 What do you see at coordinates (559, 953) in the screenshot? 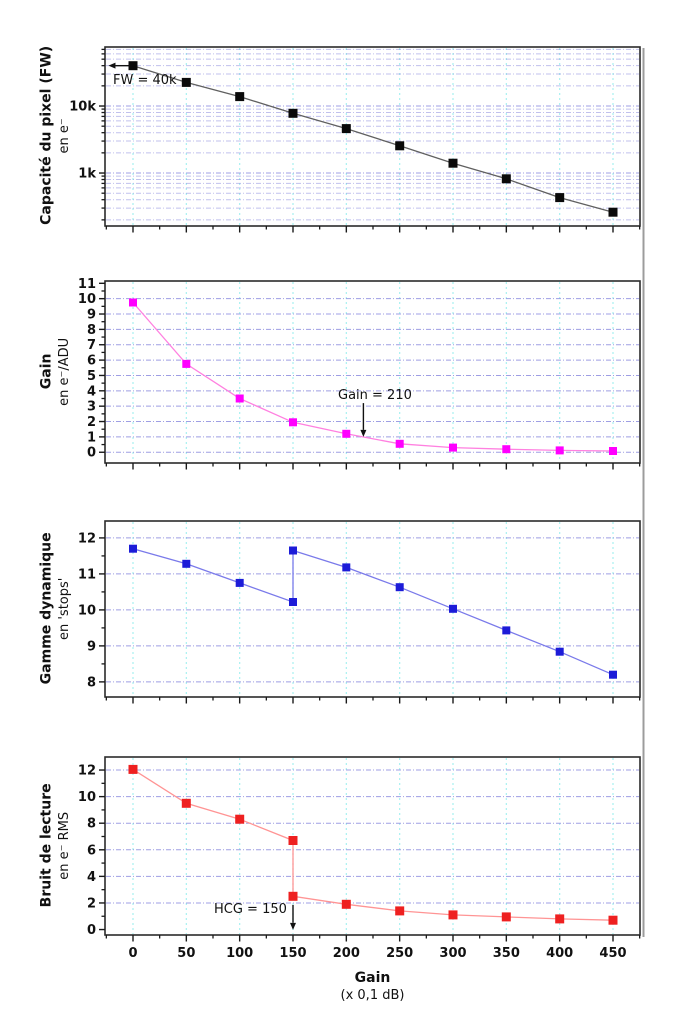
I see `svg-text: 400` at bounding box center [559, 953].